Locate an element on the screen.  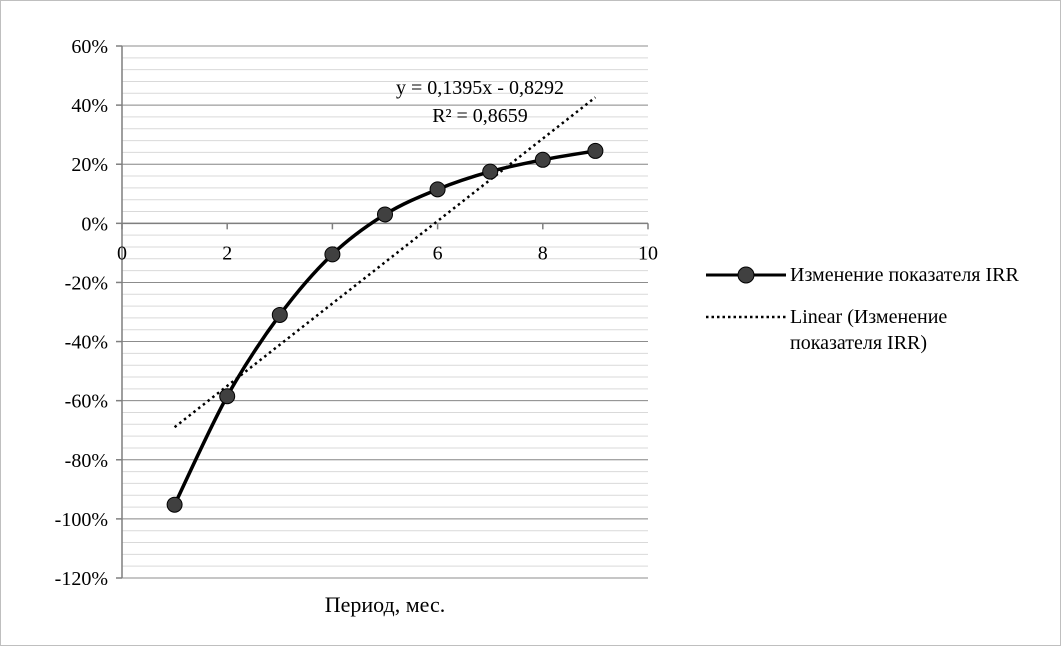
x-tick-label: 0 is located at coordinates (122, 253).